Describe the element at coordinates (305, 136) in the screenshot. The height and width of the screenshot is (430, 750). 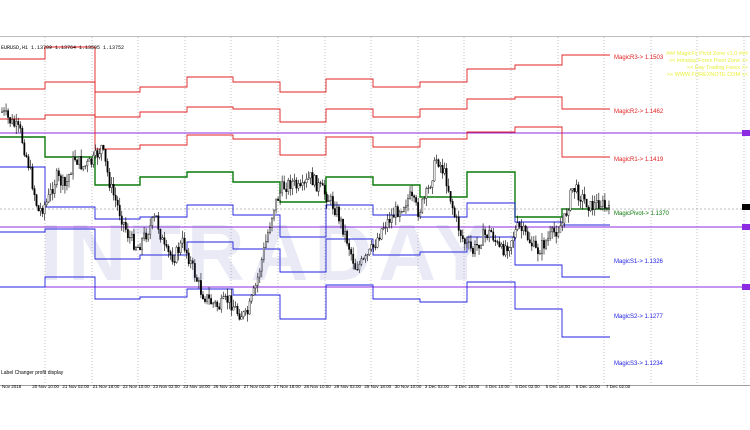
I see `r1-line` at that location.